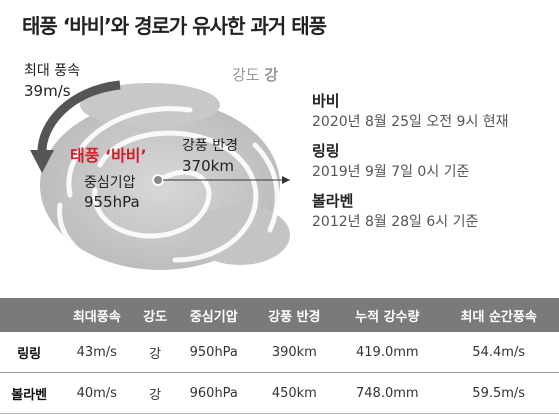 The width and height of the screenshot is (559, 414). What do you see at coordinates (29, 393) in the screenshot?
I see `row-name: 볼라벤` at bounding box center [29, 393].